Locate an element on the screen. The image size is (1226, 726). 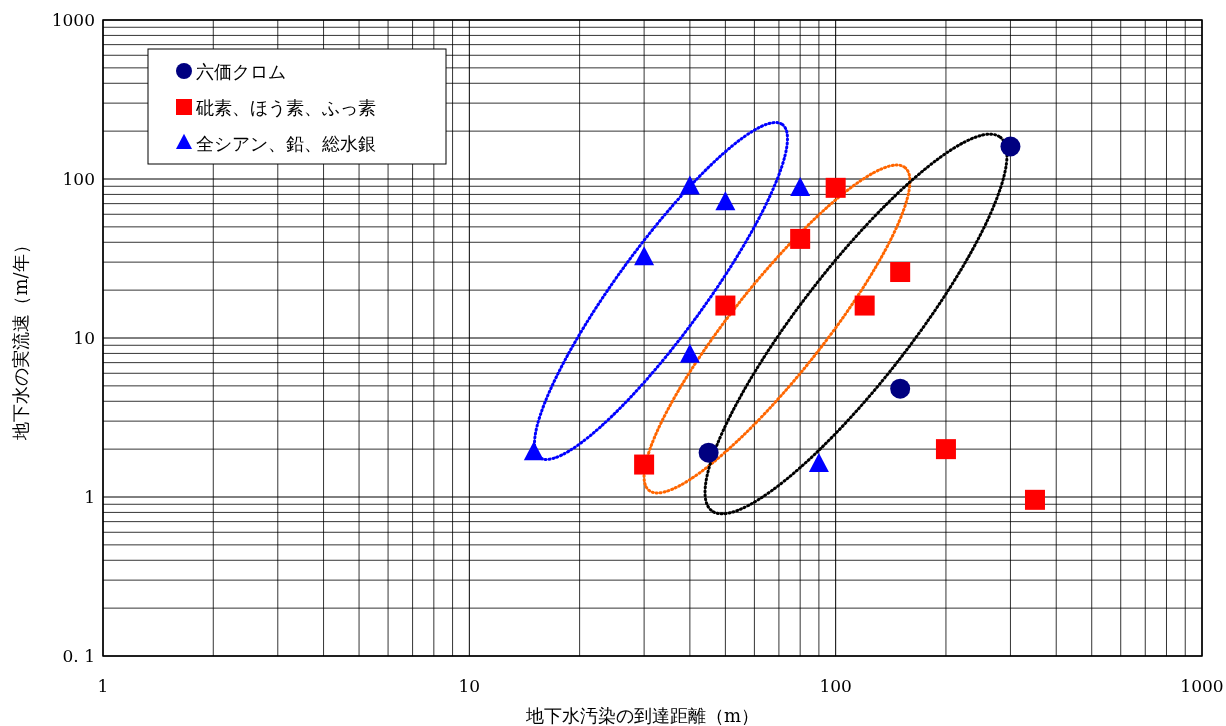
x-tick-label: 10 is located at coordinates (469, 686).